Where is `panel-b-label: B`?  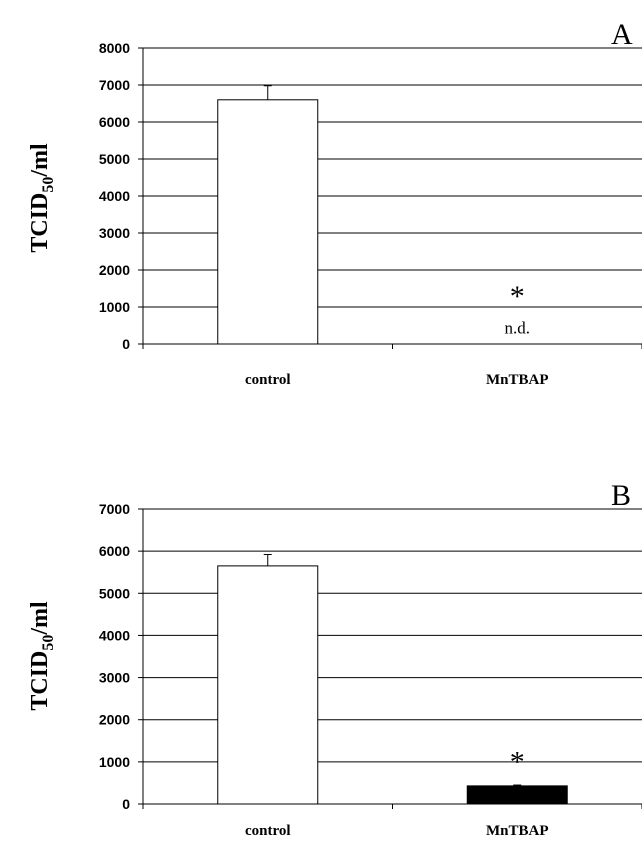 panel-b-label: B is located at coordinates (621, 495).